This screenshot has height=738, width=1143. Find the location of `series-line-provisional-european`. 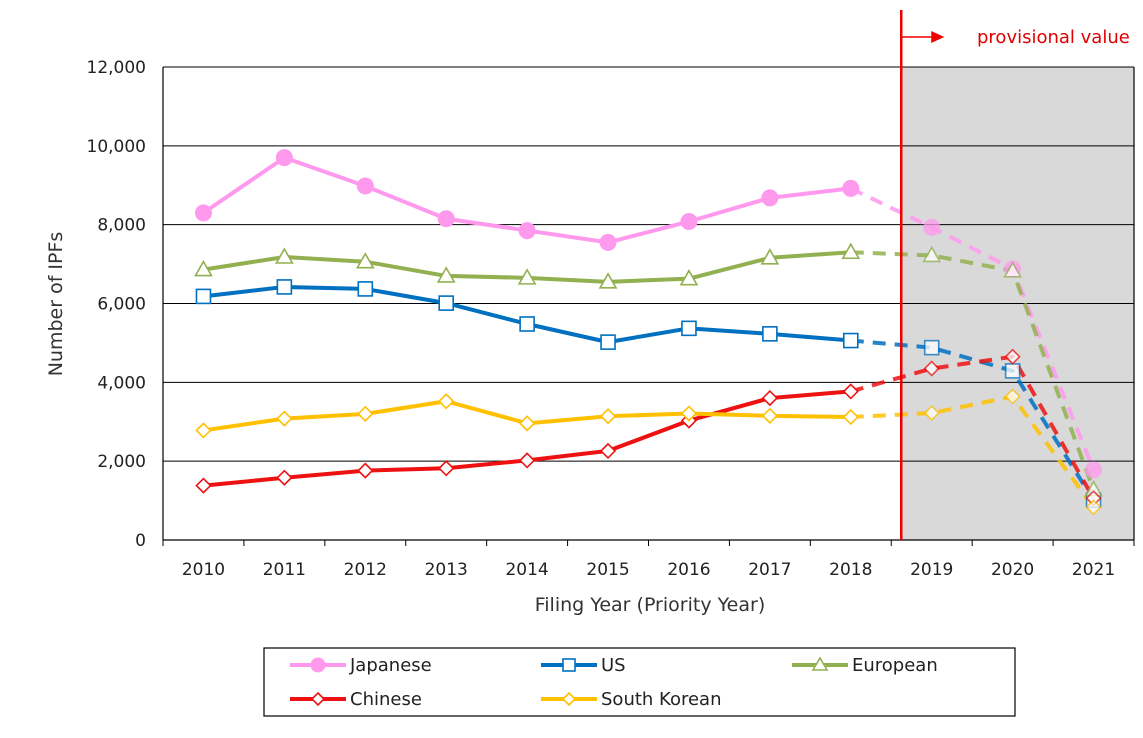

series-line-provisional-european is located at coordinates (973, 370).